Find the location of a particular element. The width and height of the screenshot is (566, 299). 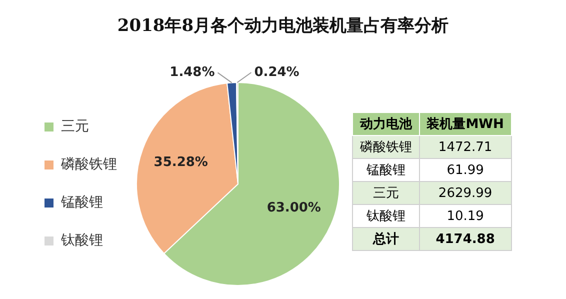

category-label: 磷酸铁锂 is located at coordinates (386, 147).